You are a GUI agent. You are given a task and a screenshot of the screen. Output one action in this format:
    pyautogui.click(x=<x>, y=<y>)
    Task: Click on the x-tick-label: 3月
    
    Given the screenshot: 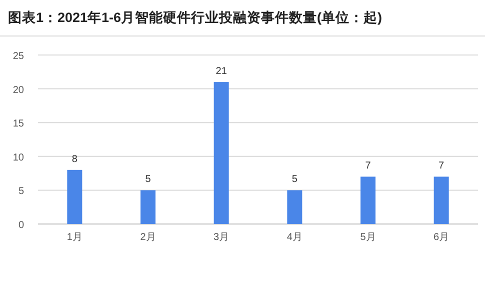 What is the action you would take?
    pyautogui.click(x=222, y=237)
    